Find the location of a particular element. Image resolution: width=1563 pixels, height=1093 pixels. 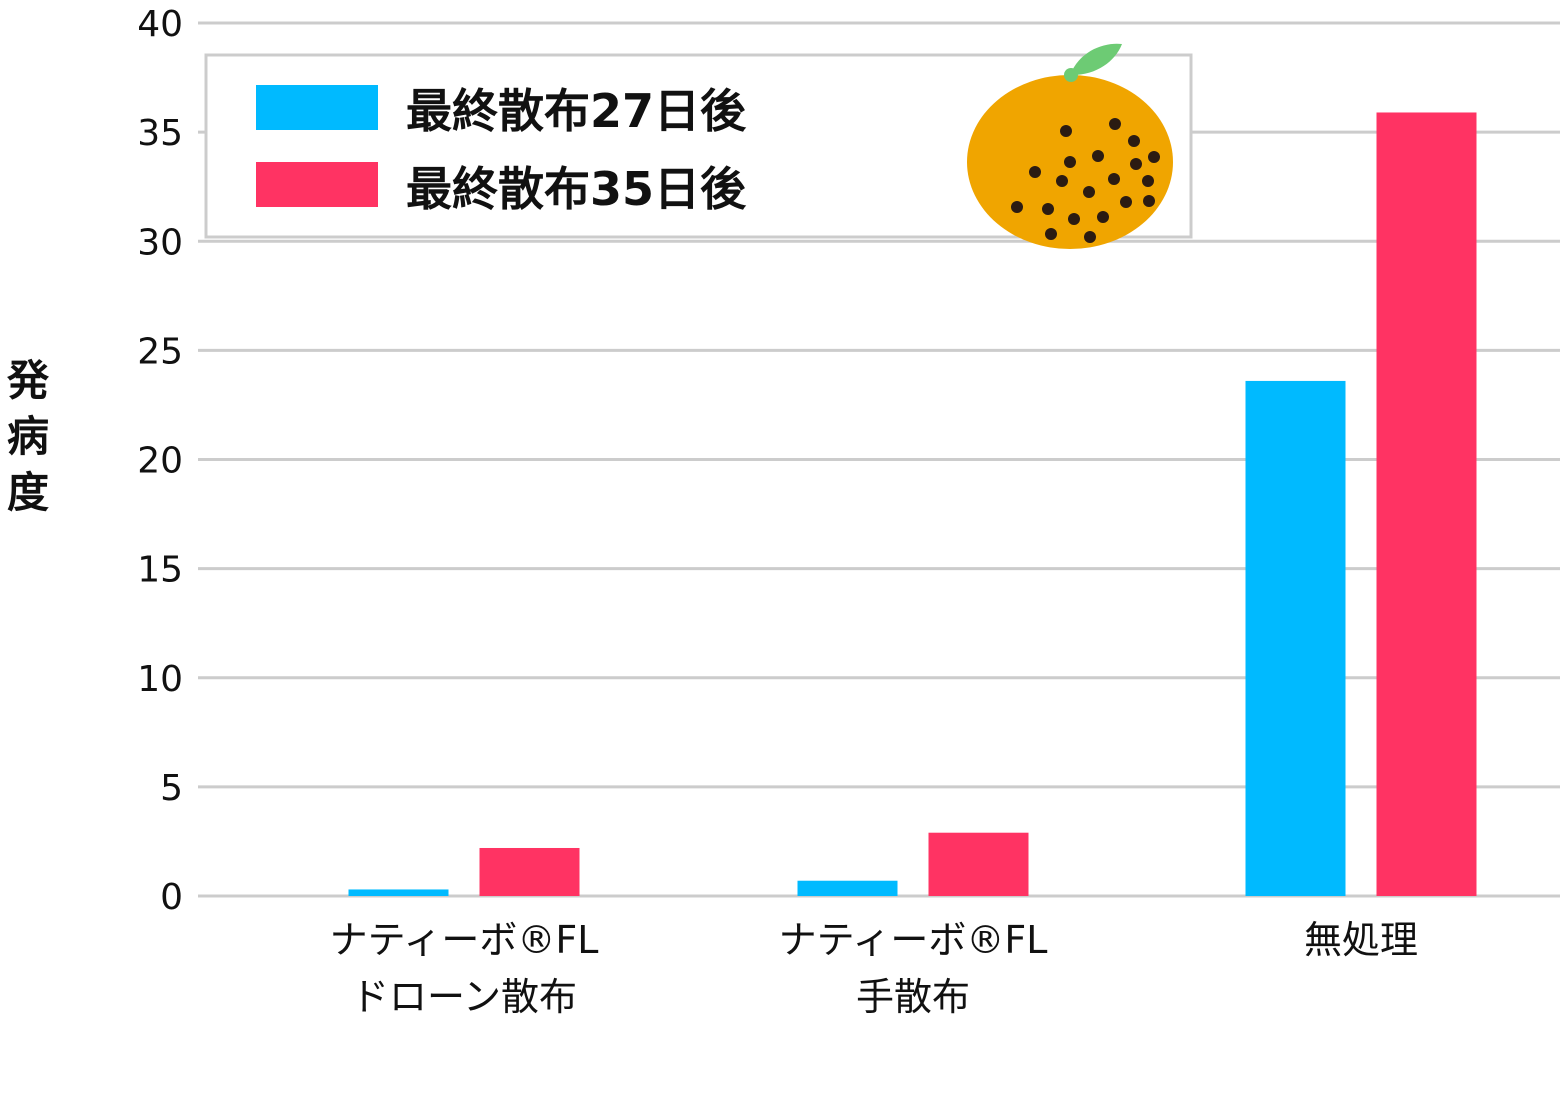

x-category-label: 手散布 is located at coordinates (913, 997).